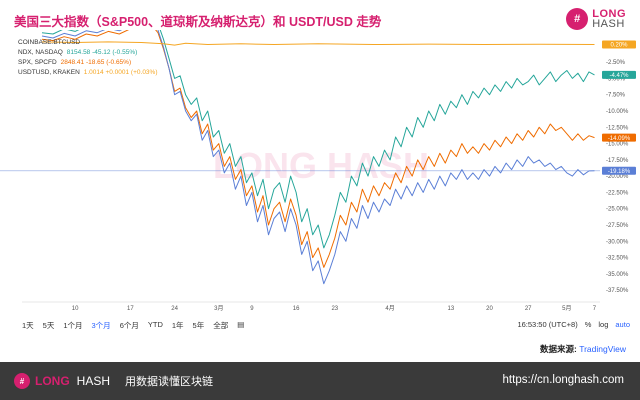  Describe the element at coordinates (602, 349) in the screenshot. I see `source-name: TradingView` at that location.